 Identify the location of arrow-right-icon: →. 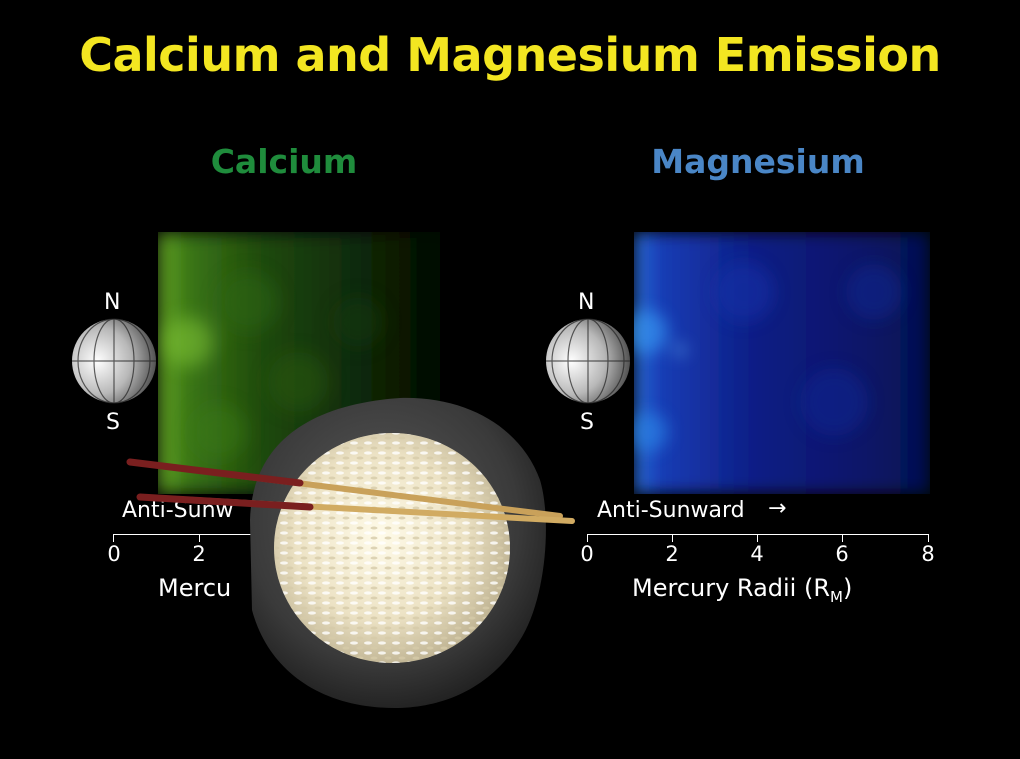
(777, 508).